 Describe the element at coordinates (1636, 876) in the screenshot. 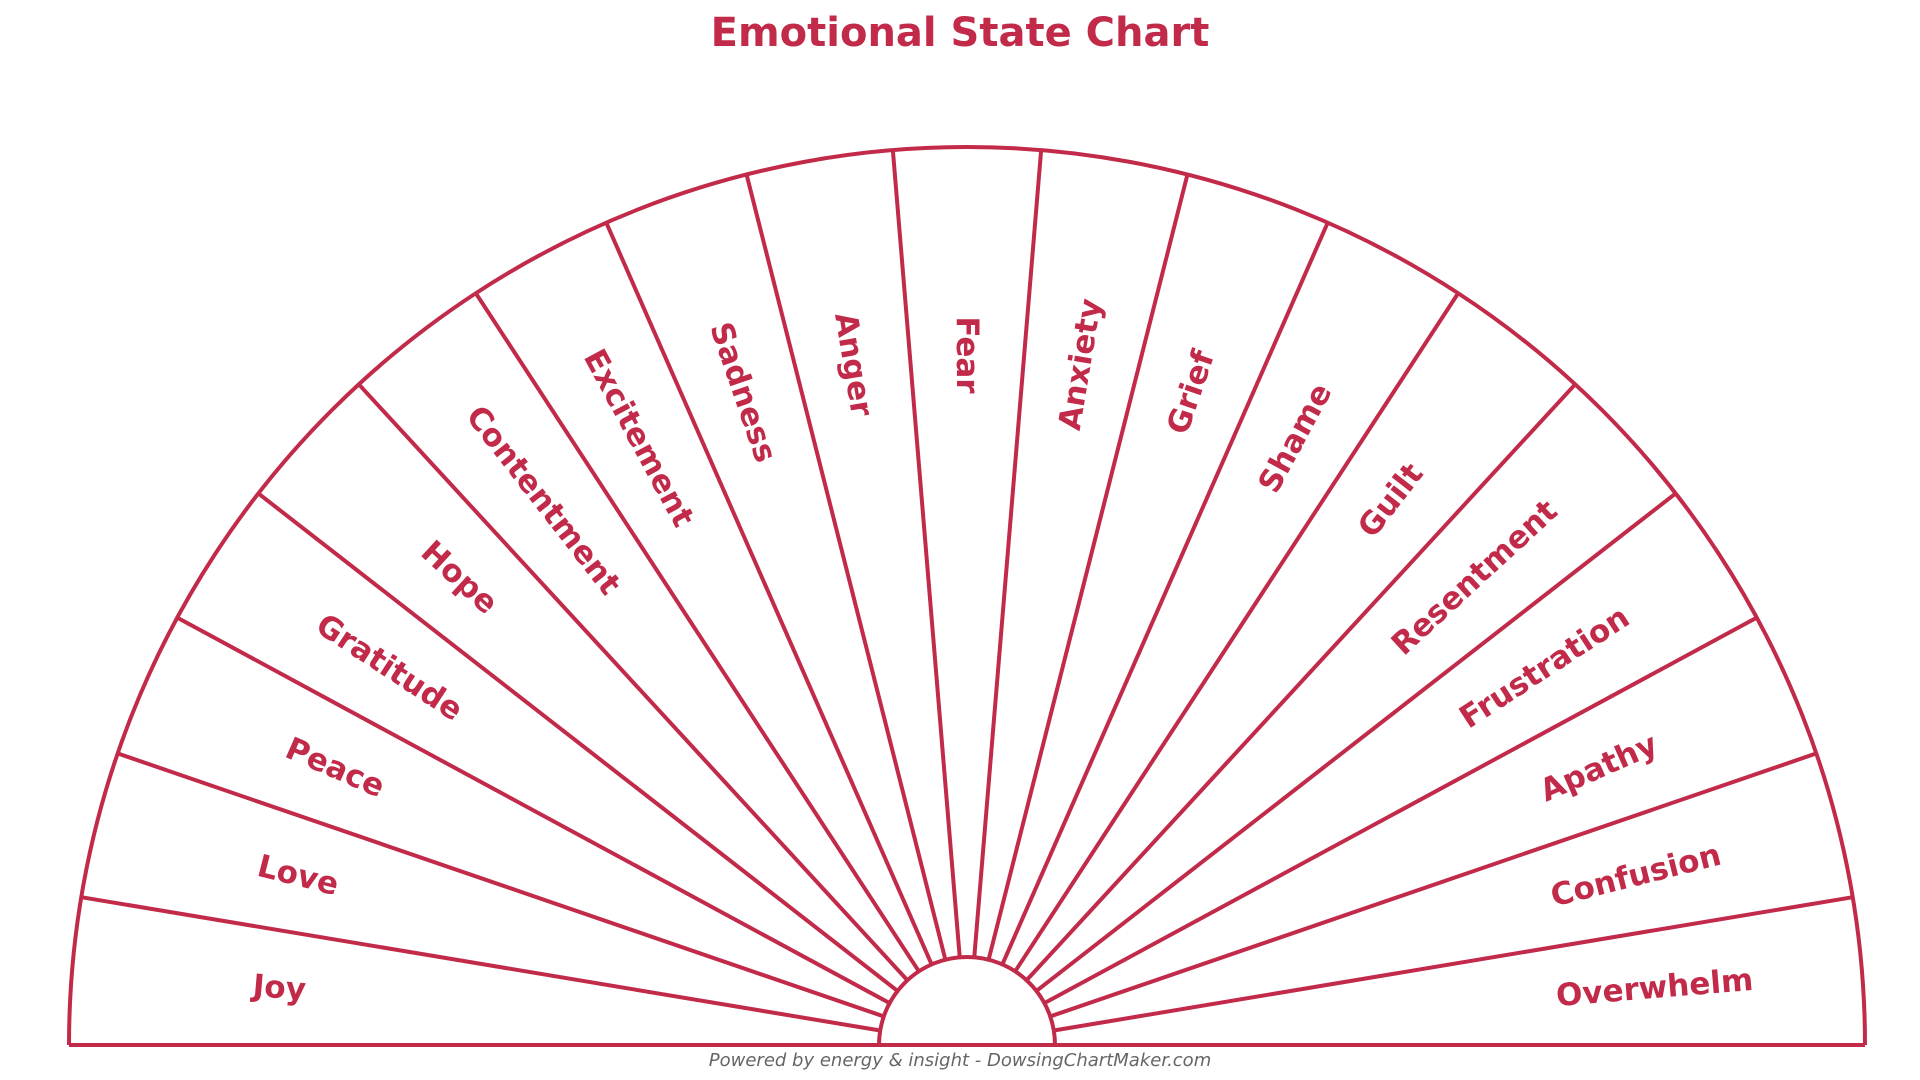

I see `segment-label-confusion: Confusion` at that location.